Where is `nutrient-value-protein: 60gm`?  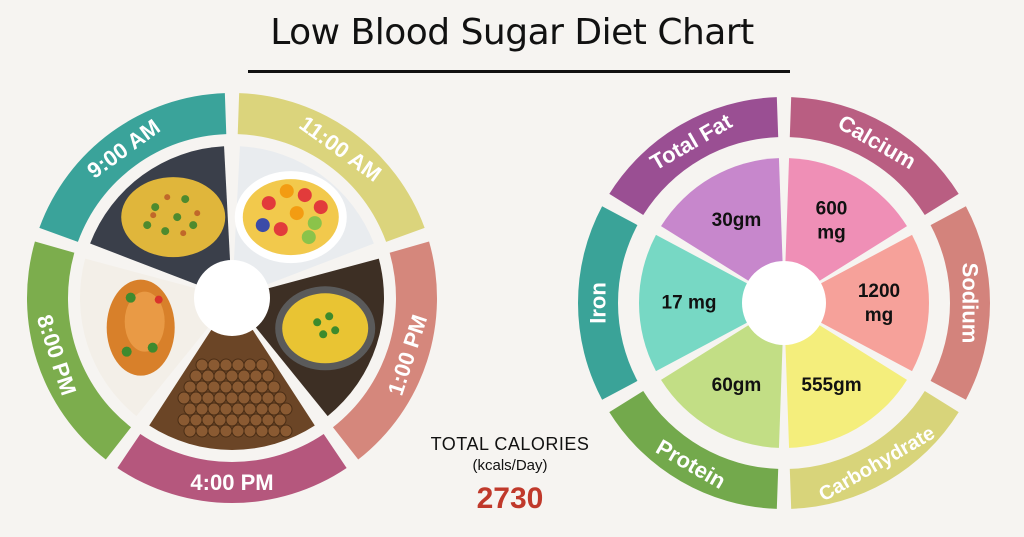
nutrient-value-protein: 60gm is located at coordinates (737, 385).